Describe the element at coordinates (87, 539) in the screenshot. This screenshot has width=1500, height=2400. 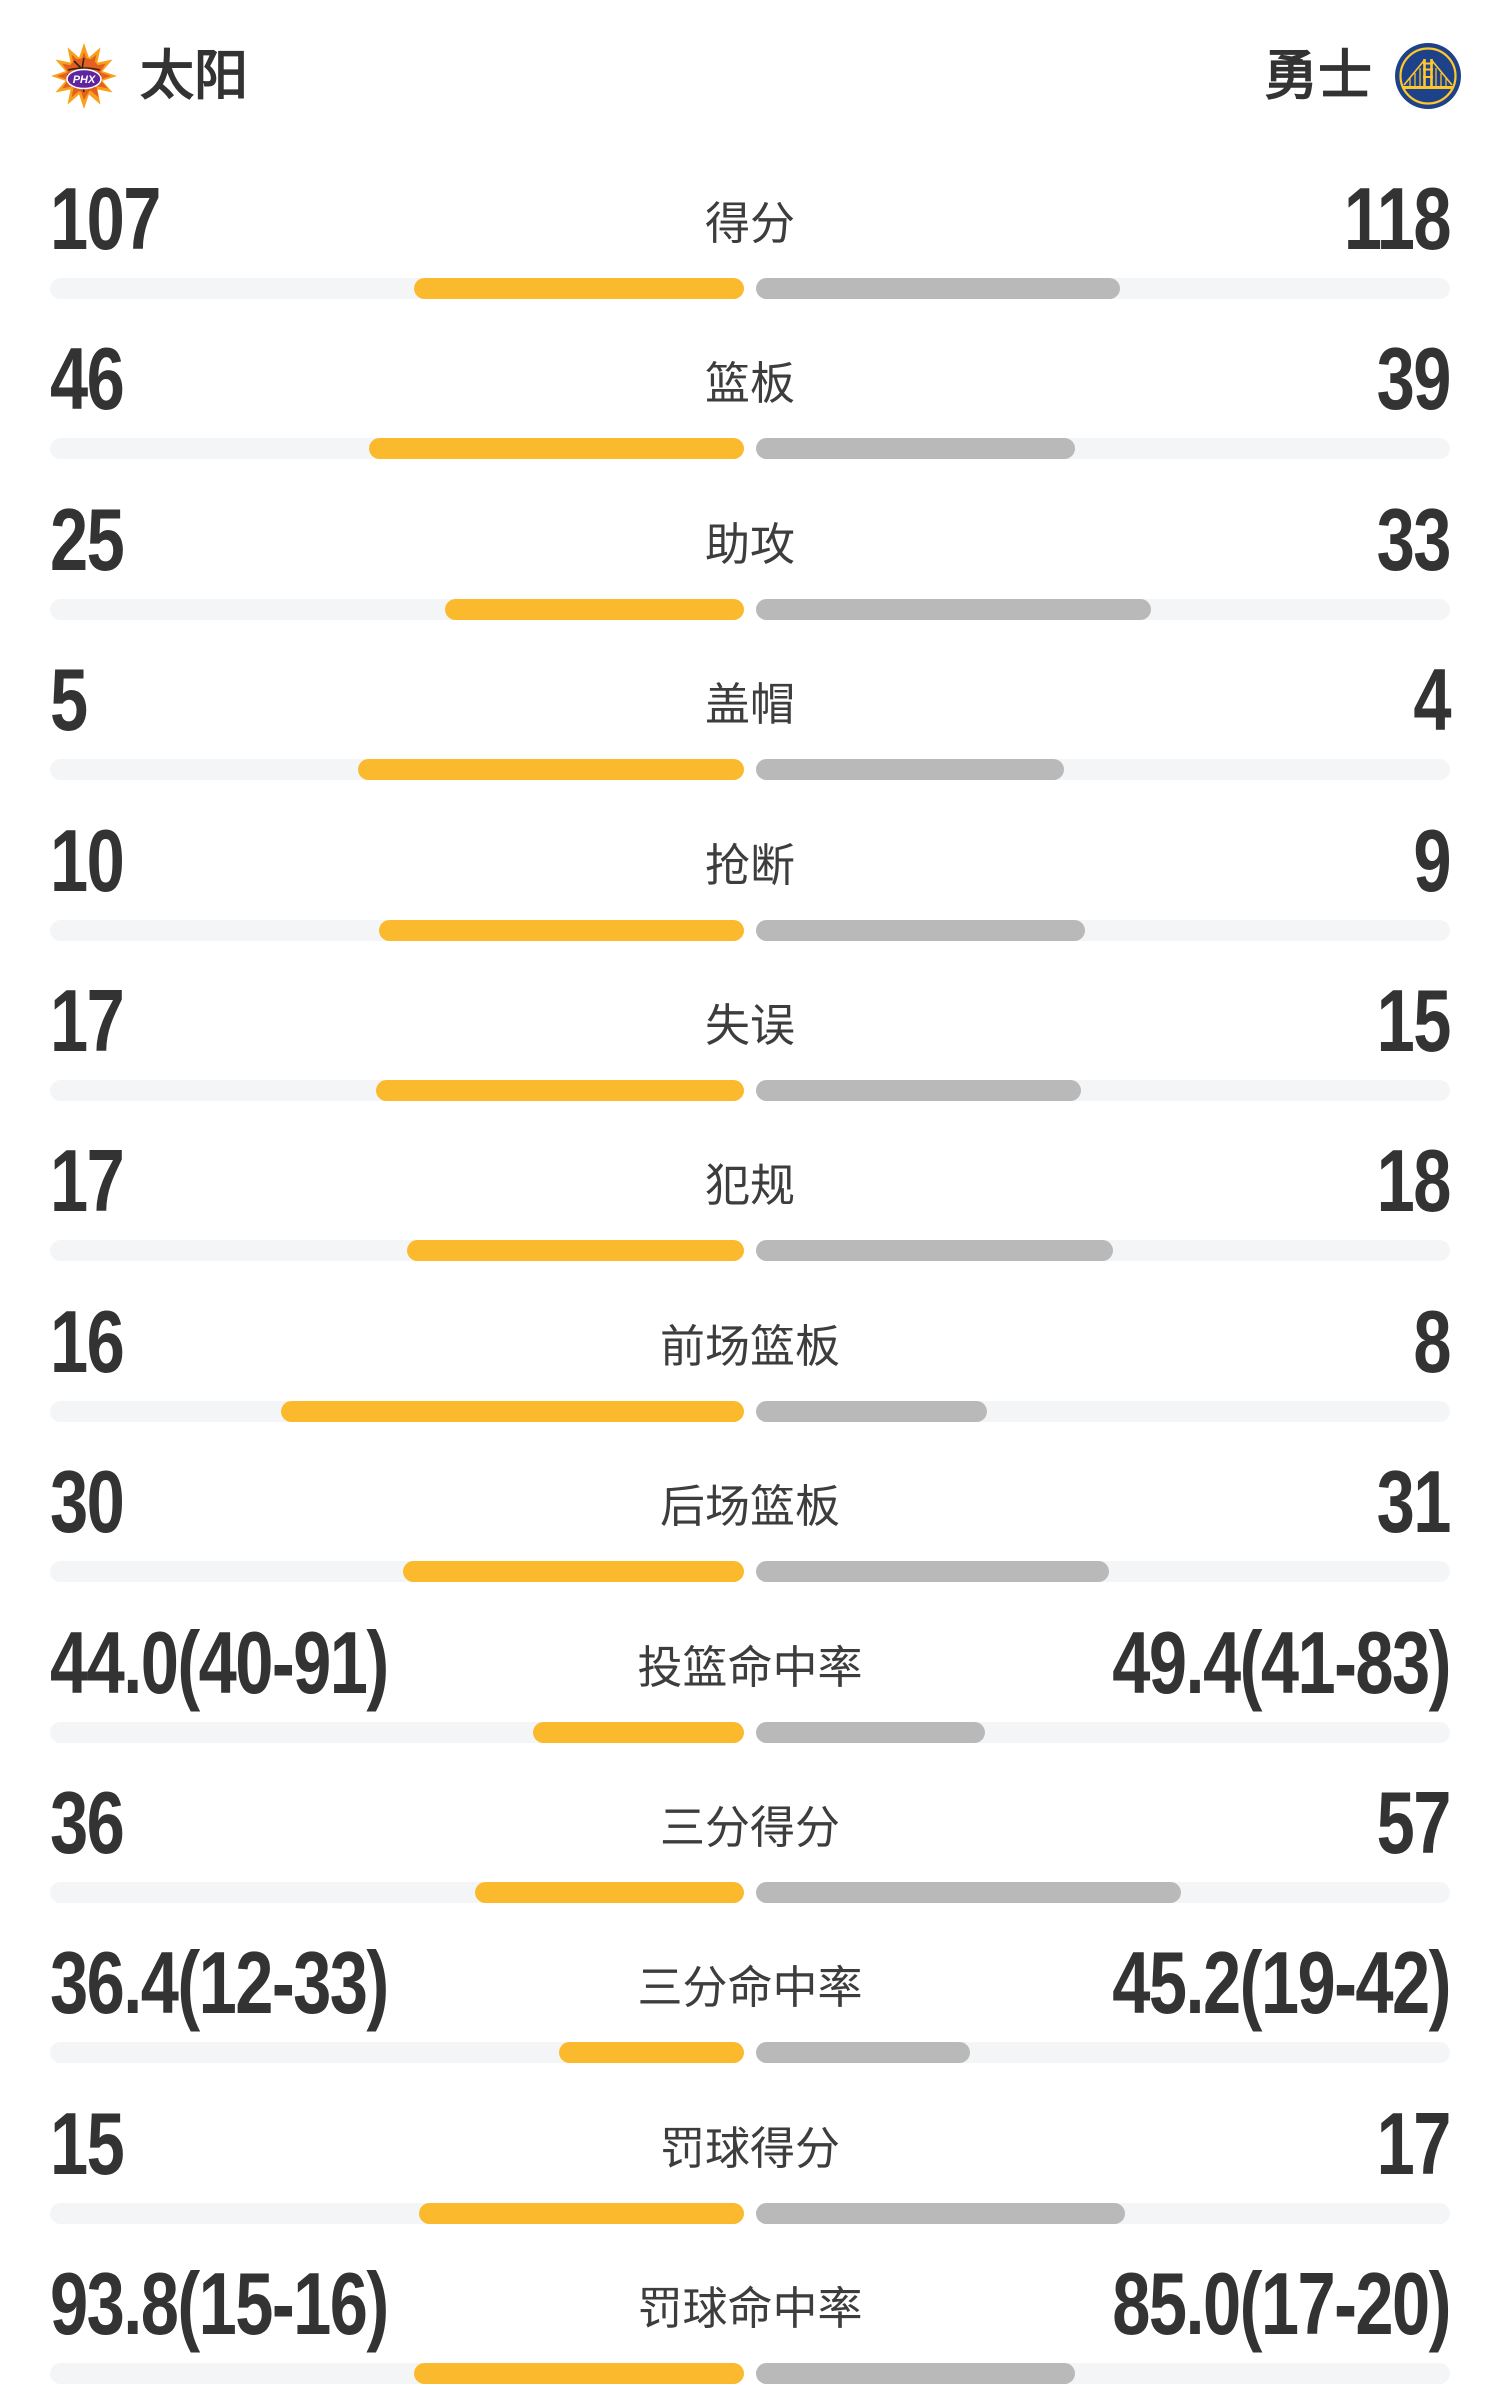
I see `left-team-stat-value: 25` at that location.